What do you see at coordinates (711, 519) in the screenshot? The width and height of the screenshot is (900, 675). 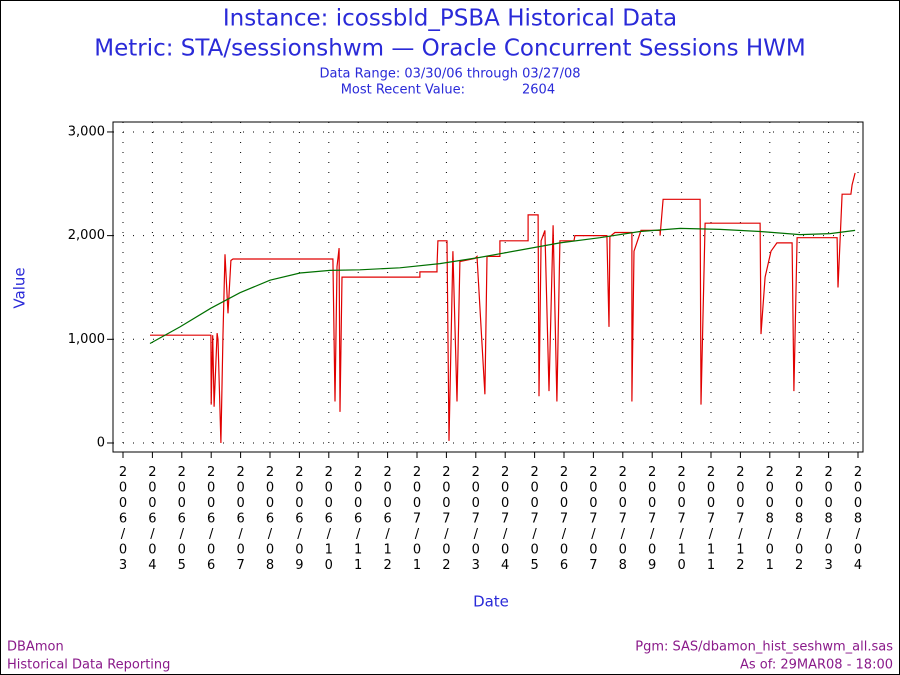 I see `x-tick-label: 2 0 0 7/1 1` at bounding box center [711, 519].